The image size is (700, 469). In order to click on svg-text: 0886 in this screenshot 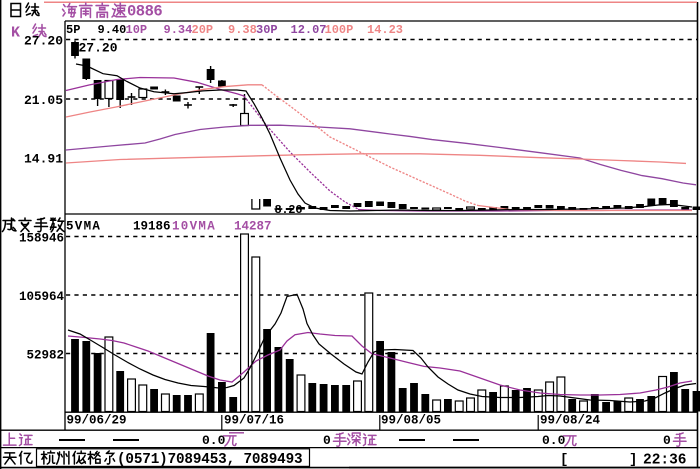, I will do `click(144, 12)`.